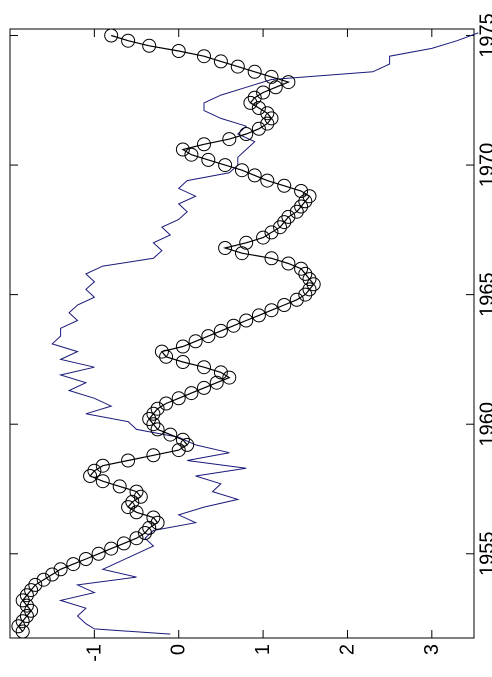 The height and width of the screenshot is (677, 492). What do you see at coordinates (484, 35) in the screenshot?
I see `x-tick-label: 1975` at bounding box center [484, 35].